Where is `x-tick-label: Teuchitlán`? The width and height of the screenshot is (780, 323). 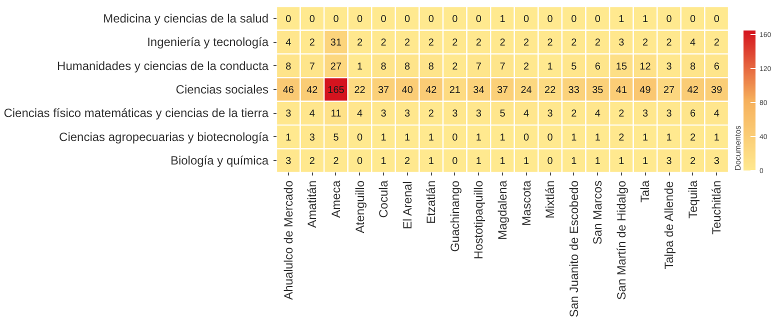 x-tick-label: Teuchitlán is located at coordinates (717, 207).